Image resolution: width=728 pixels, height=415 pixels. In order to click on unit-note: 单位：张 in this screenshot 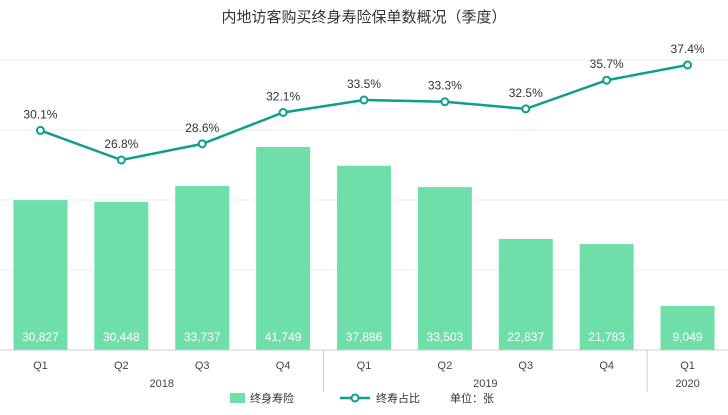, I will do `click(472, 398)`.